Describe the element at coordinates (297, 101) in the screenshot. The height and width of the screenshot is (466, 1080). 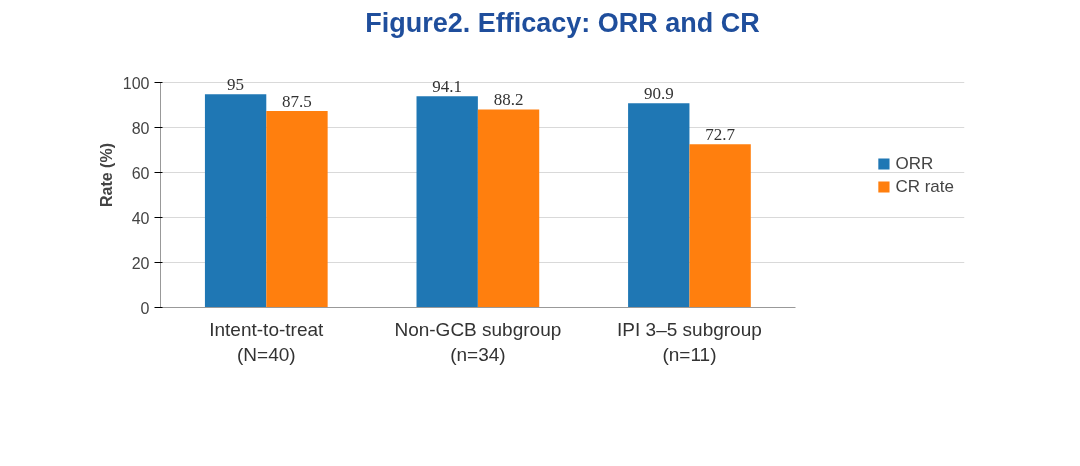
I see `data-label: 87.5` at that location.